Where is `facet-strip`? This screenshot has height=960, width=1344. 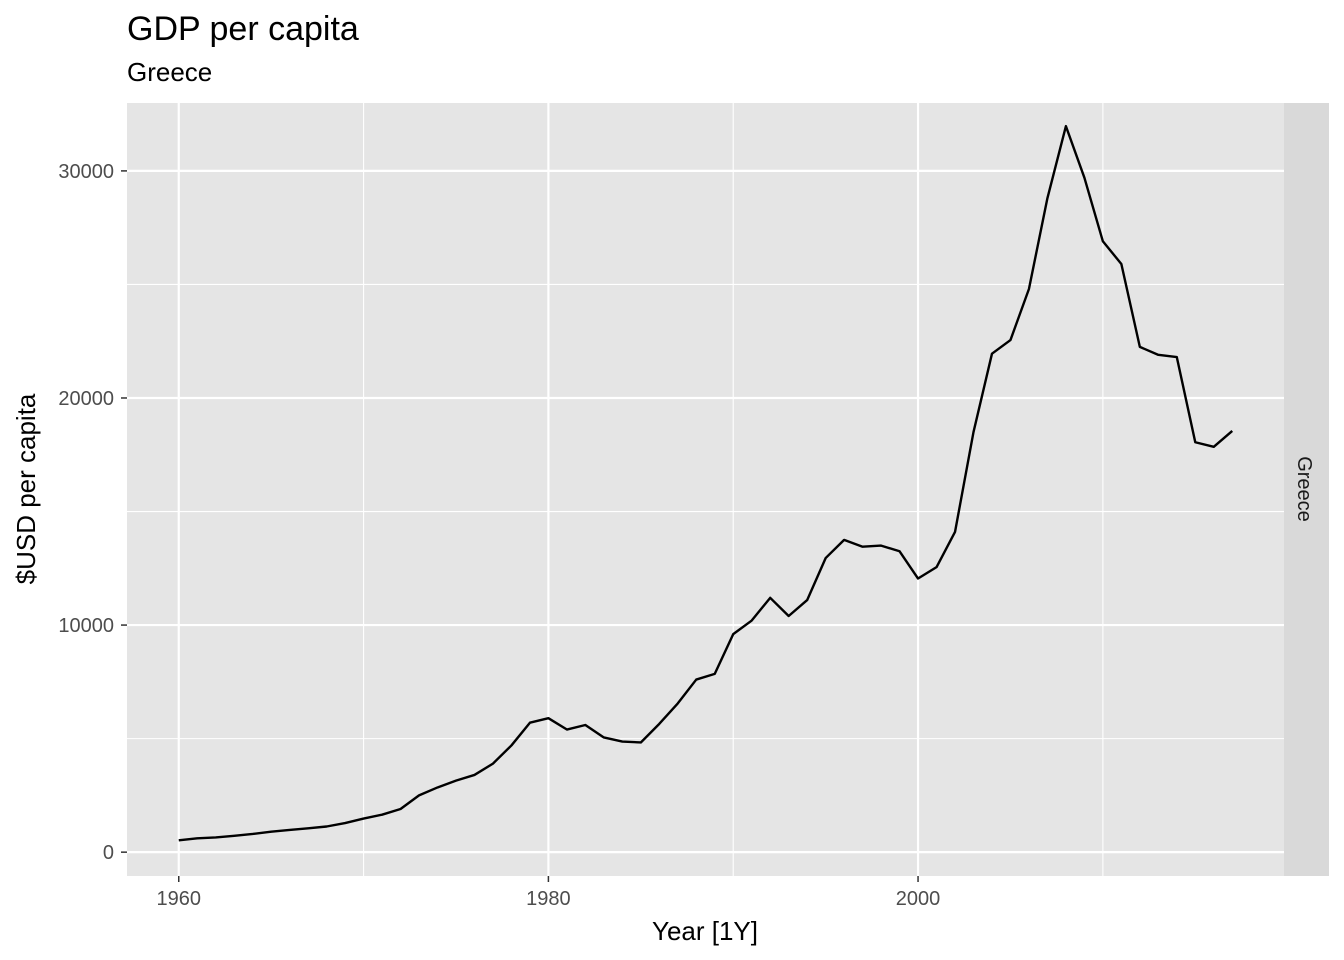 facet-strip is located at coordinates (1306, 489).